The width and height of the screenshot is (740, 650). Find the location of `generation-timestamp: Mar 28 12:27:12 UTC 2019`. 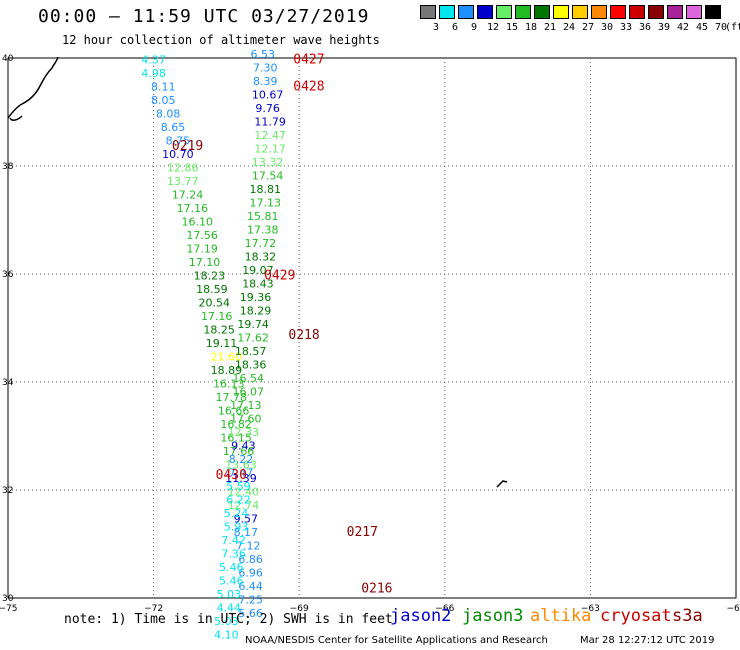

generation-timestamp: Mar 28 12:27:12 UTC 2019 is located at coordinates (647, 640).